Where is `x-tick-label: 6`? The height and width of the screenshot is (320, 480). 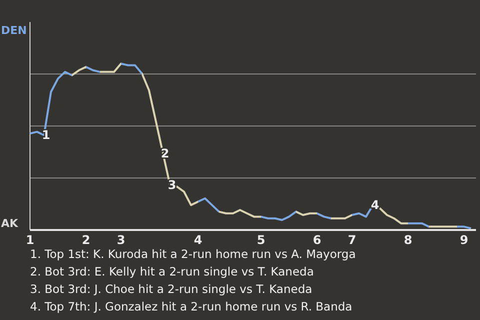 x-tick-label: 6 is located at coordinates (317, 240).